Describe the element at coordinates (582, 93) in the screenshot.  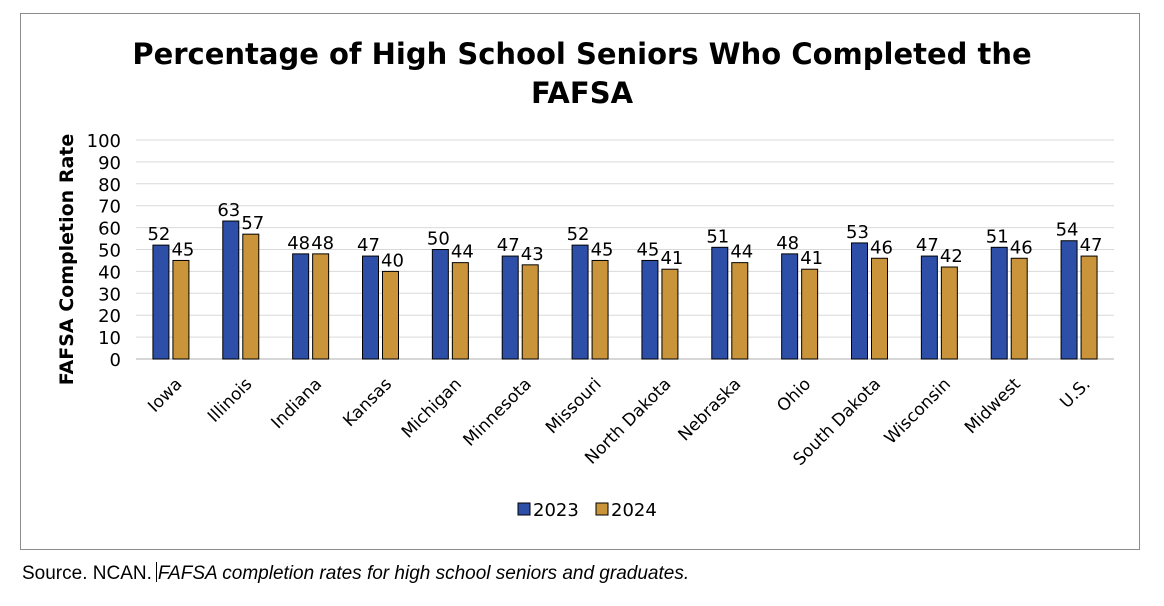
I see `chart-title-line-2: FAFSA` at that location.